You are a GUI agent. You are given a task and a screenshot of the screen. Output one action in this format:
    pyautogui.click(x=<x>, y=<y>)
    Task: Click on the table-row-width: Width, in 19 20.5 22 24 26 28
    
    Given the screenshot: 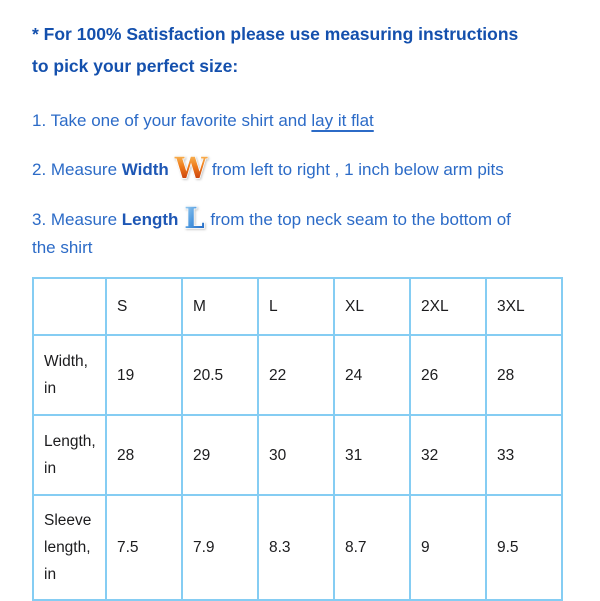 What is the action you would take?
    pyautogui.click(x=297, y=375)
    